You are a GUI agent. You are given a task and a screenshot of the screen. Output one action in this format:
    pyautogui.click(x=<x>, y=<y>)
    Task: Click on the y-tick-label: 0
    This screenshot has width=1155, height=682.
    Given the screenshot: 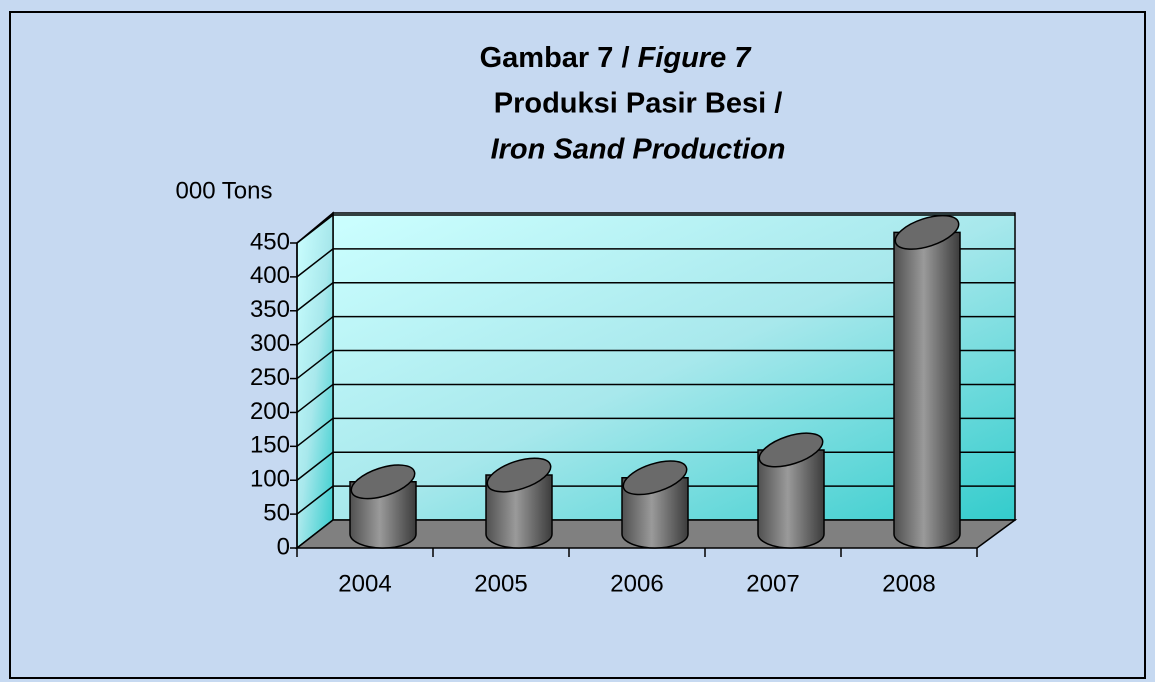 What is the action you would take?
    pyautogui.click(x=283, y=546)
    